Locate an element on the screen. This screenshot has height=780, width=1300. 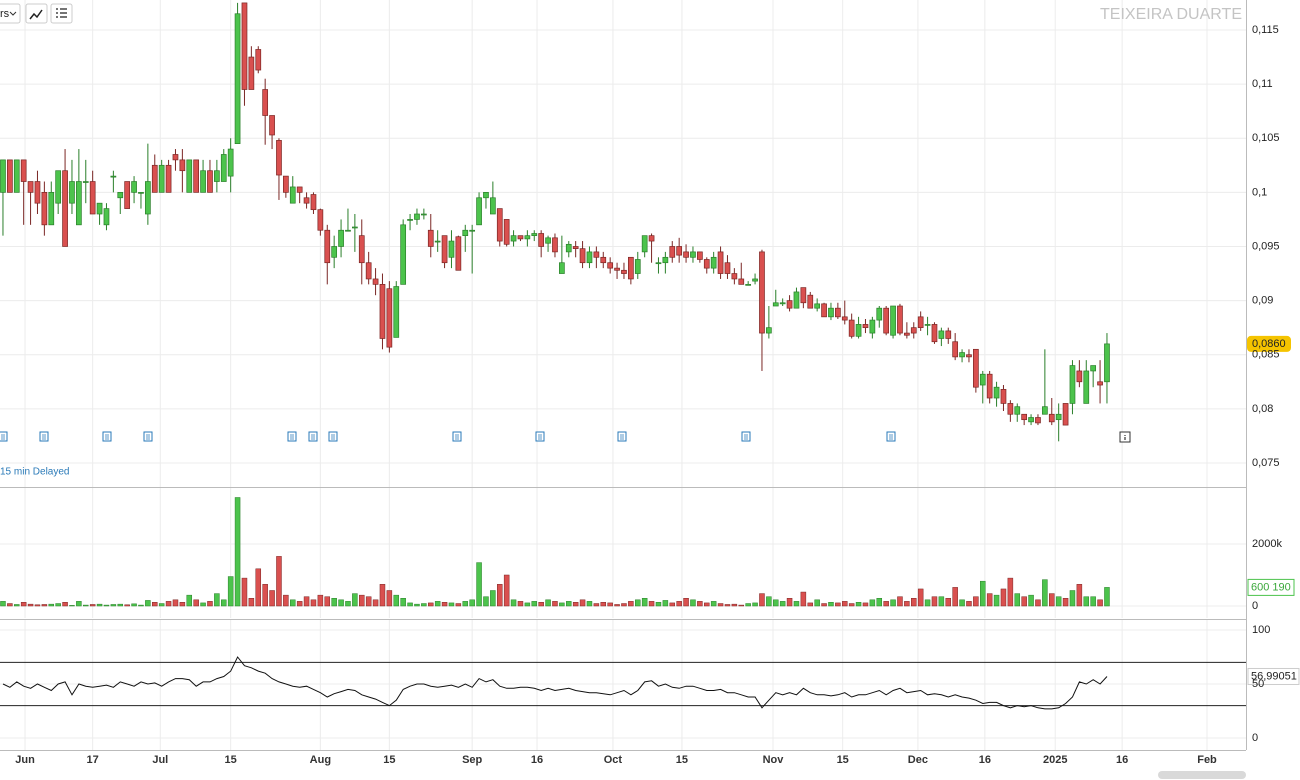
news-icon-lines is located at coordinates (333, 437).